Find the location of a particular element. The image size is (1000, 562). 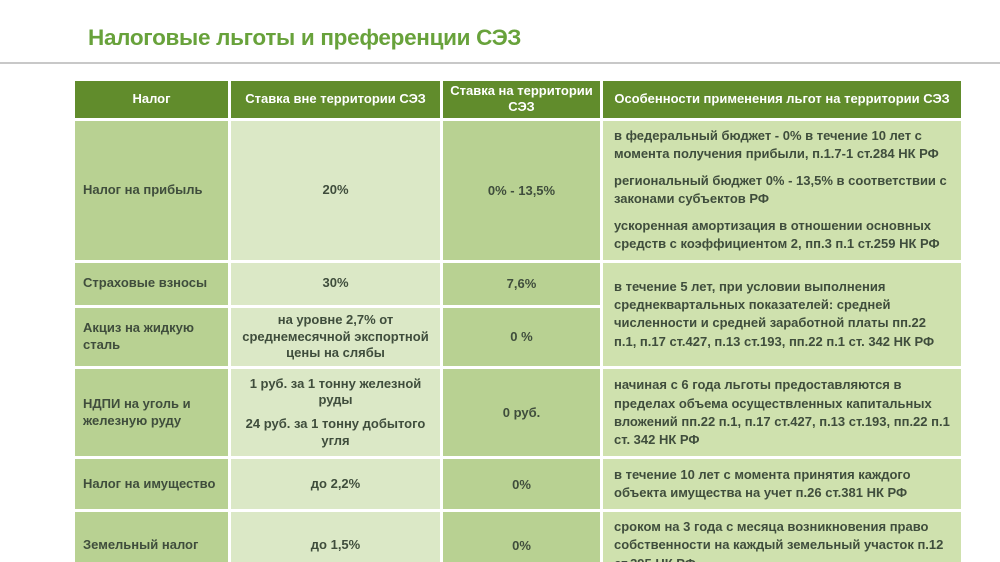

rate-inside-cell: 0% - 13,5% is located at coordinates (521, 190).